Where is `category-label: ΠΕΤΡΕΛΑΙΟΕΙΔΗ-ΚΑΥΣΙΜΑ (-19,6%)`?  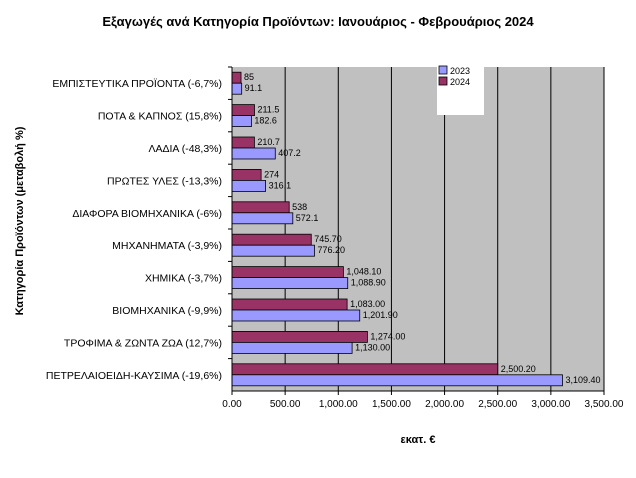 category-label: ΠΕΤΡΕΛΑΙΟΕΙΔΗ-ΚΑΥΣΙΜΑ (-19,6%) is located at coordinates (134, 376).